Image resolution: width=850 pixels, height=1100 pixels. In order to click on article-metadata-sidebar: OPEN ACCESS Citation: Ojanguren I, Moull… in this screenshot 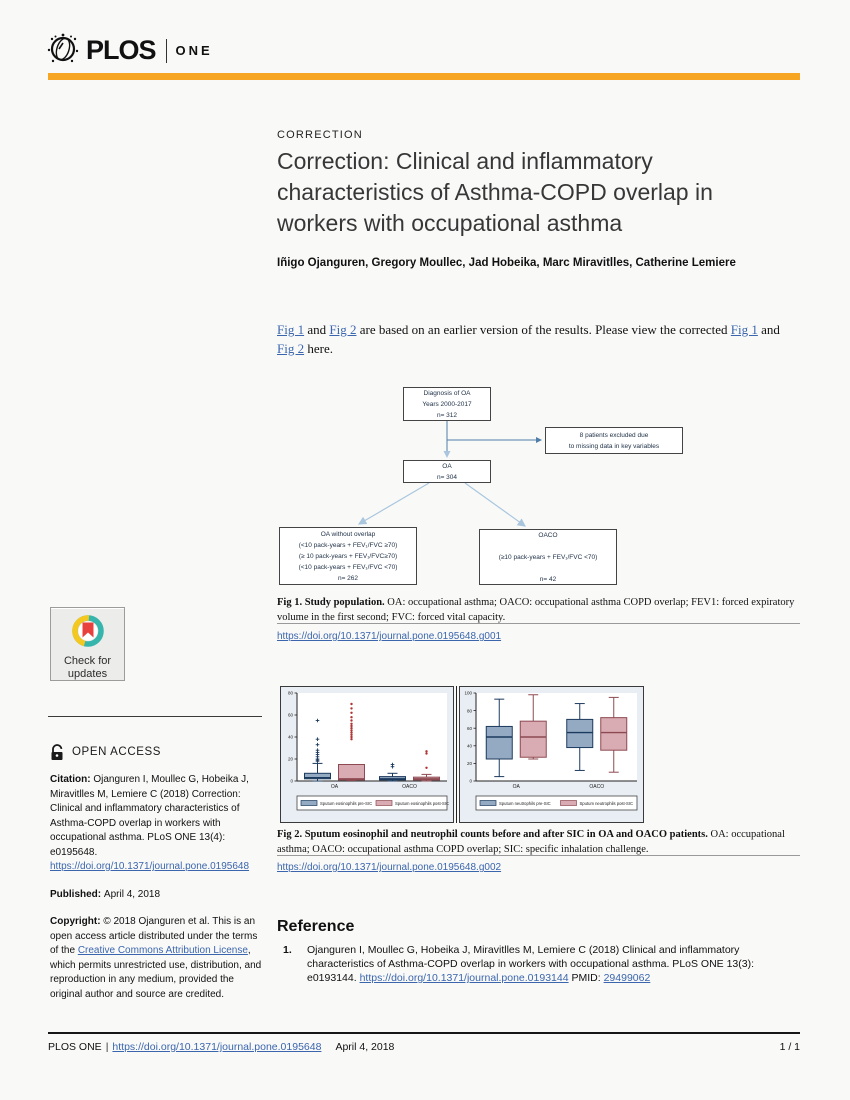, I will do `click(156, 879)`.